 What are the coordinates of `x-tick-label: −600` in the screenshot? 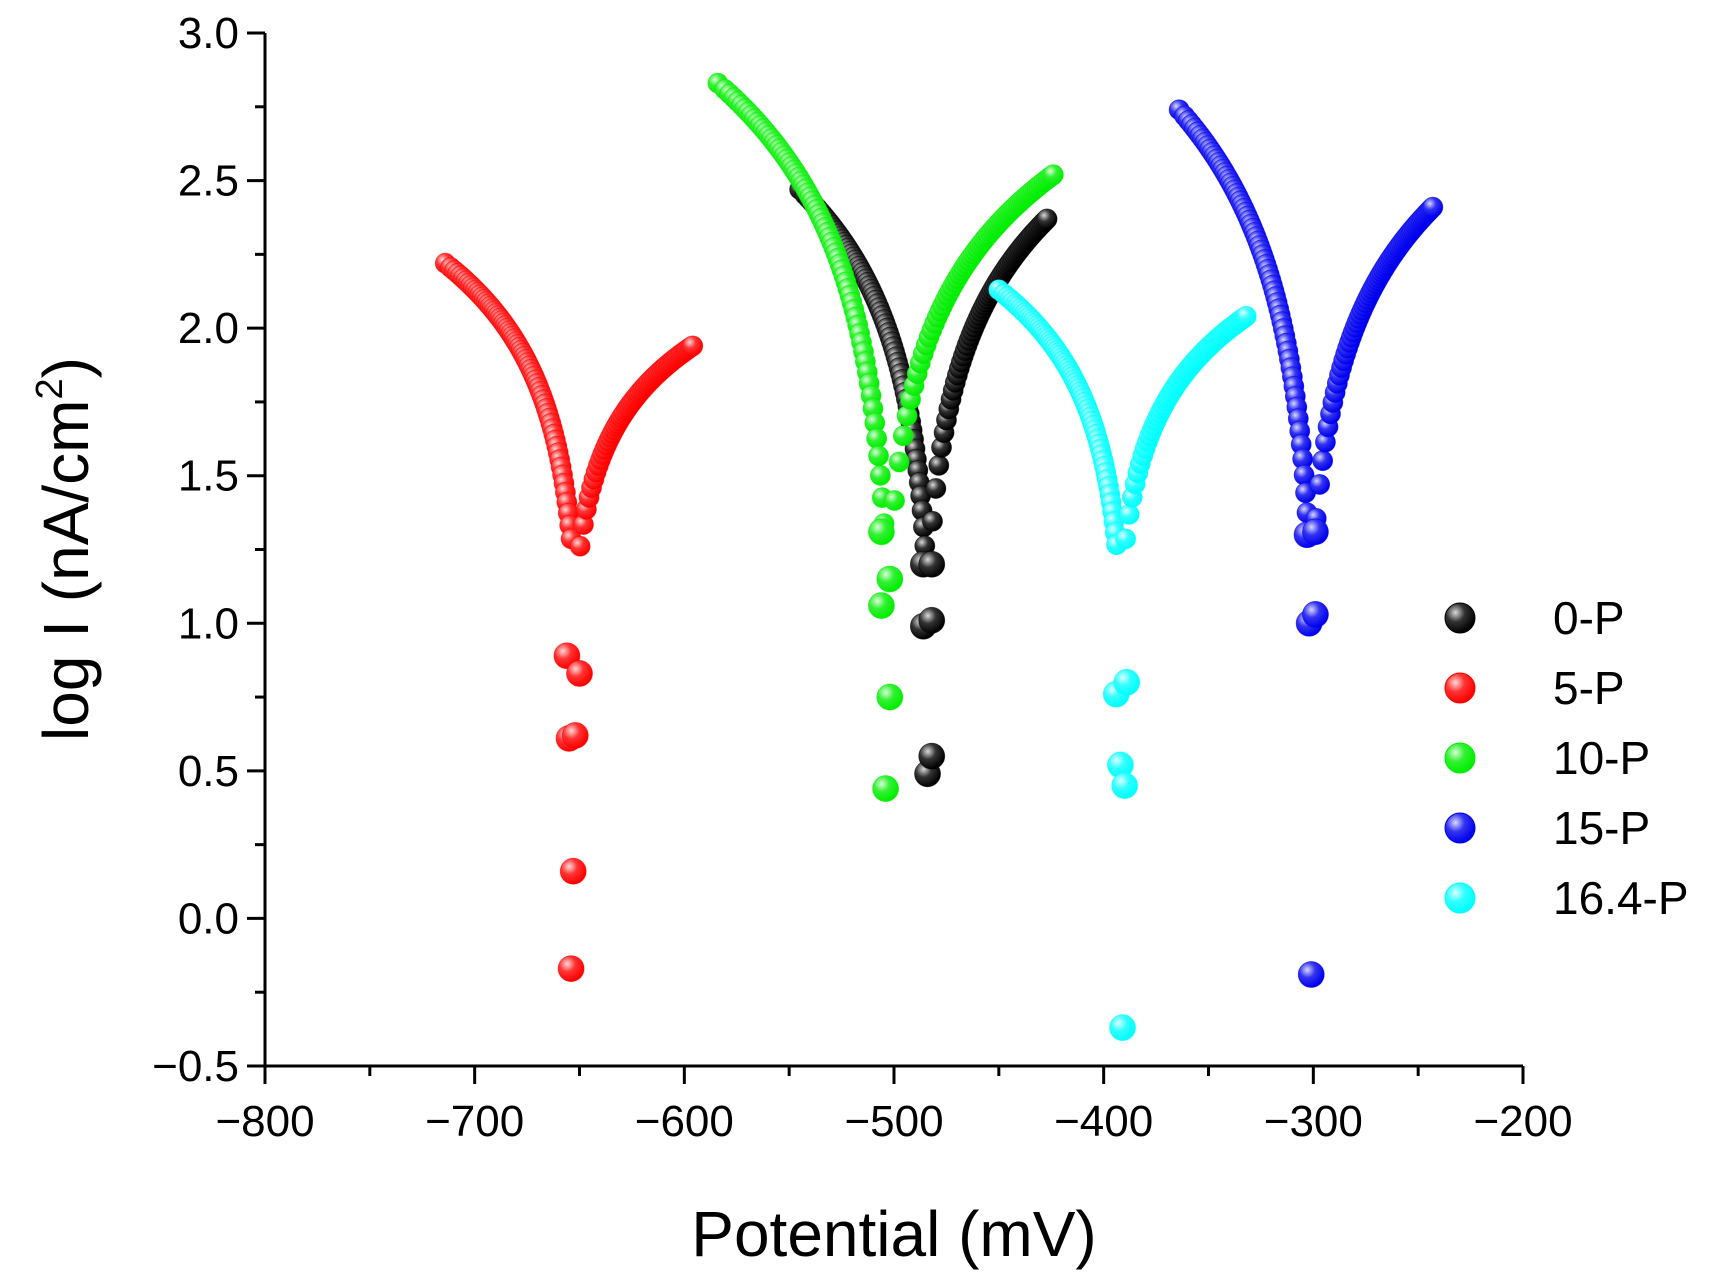 It's located at (684, 1121).